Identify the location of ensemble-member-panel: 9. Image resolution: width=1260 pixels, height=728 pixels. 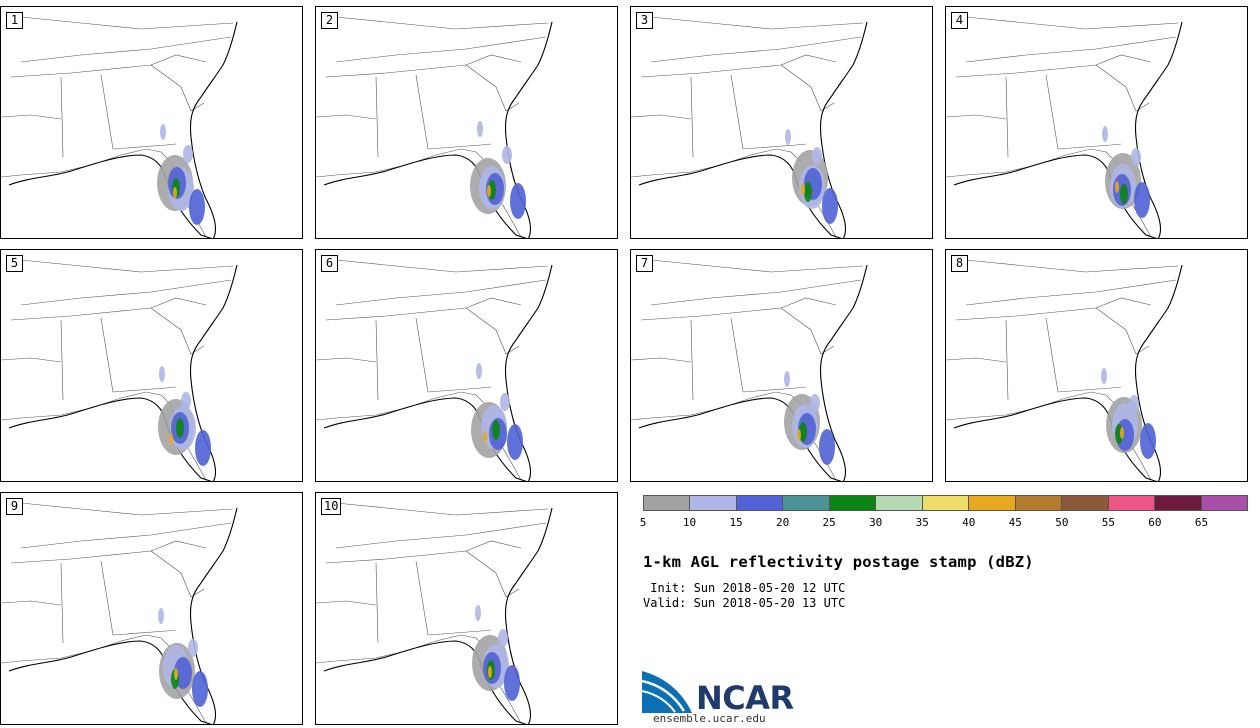
(151, 608).